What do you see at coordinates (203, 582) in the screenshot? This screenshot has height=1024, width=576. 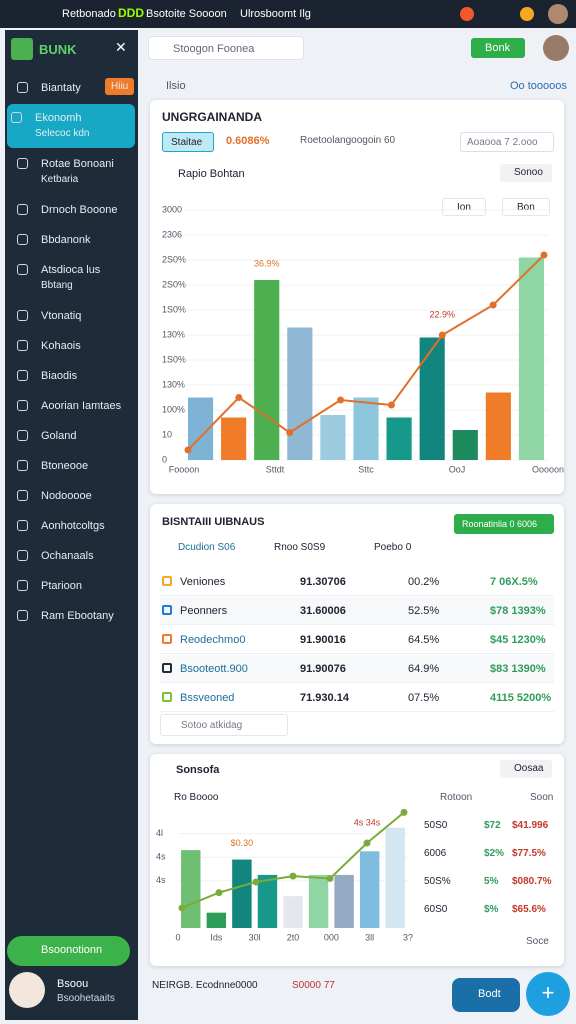 I see `table-cell: Veniones` at bounding box center [203, 582].